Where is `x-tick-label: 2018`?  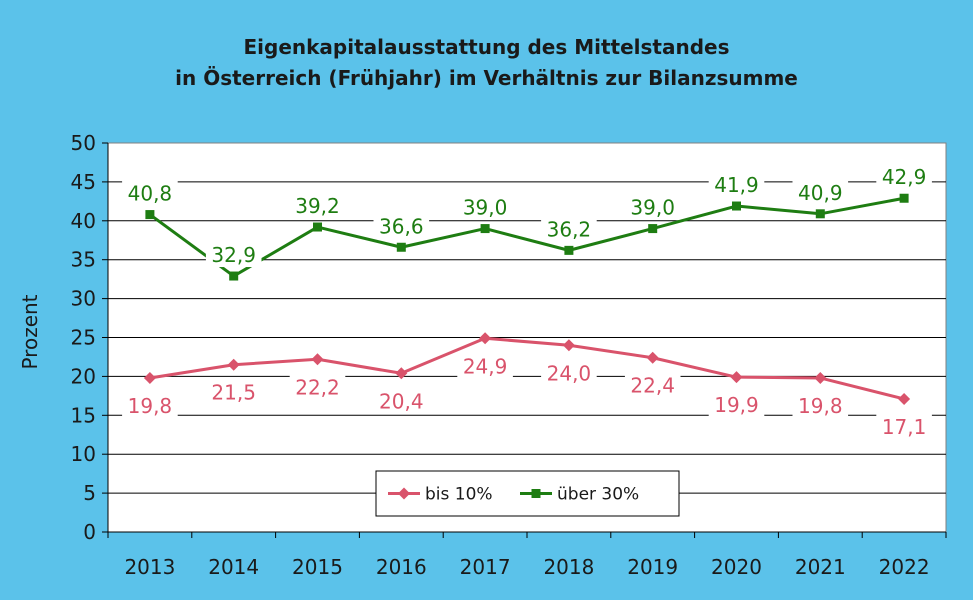
x-tick-label: 2018 is located at coordinates (568, 567).